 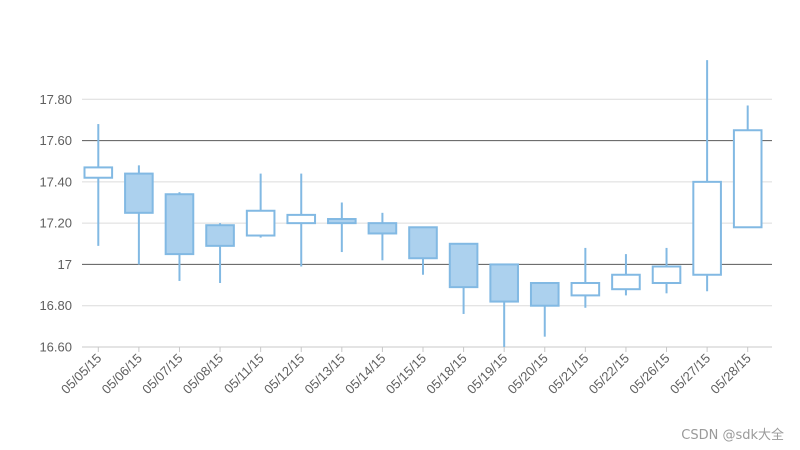 What do you see at coordinates (203, 374) in the screenshot?
I see `x-tick-label: 05/08/15` at bounding box center [203, 374].